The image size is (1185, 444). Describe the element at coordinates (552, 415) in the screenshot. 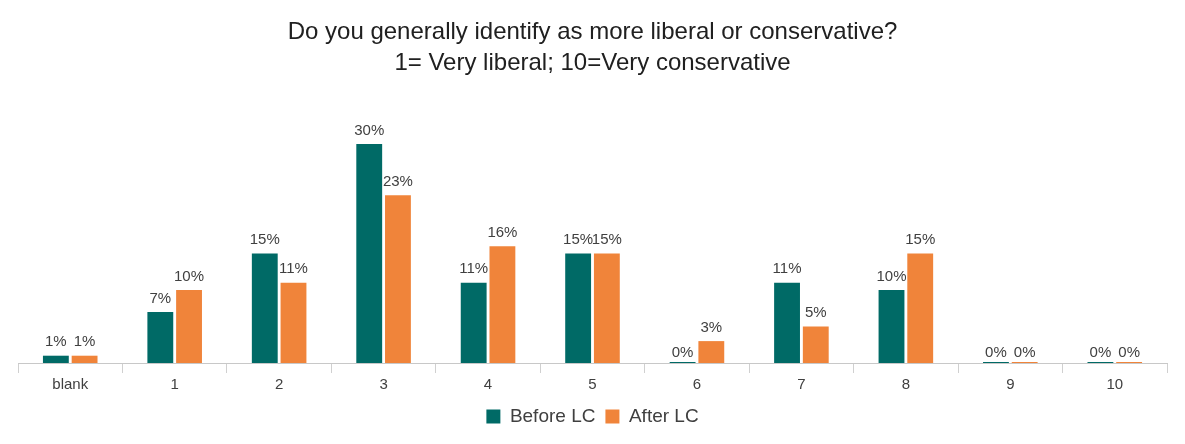

I see `legend-label: Before LC` at that location.